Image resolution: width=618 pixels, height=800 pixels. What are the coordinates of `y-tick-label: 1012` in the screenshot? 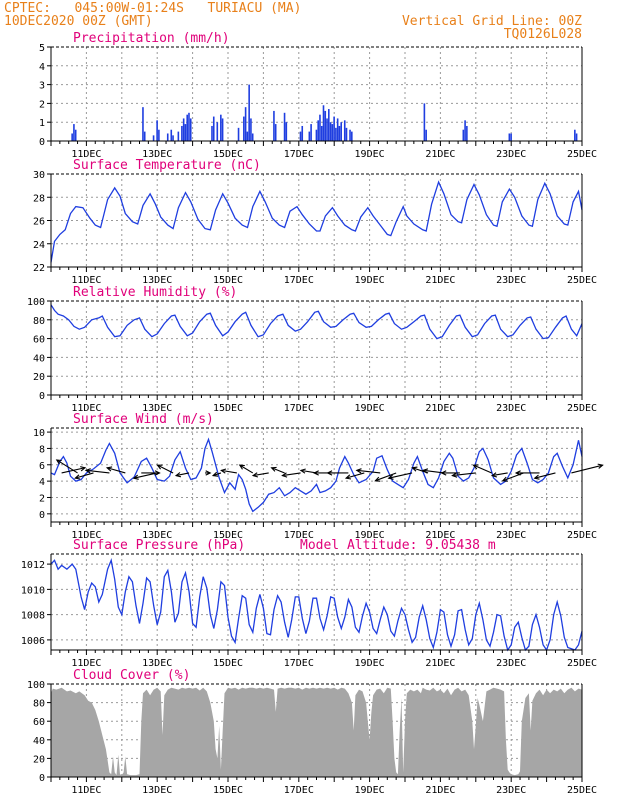 It's located at (33, 565).